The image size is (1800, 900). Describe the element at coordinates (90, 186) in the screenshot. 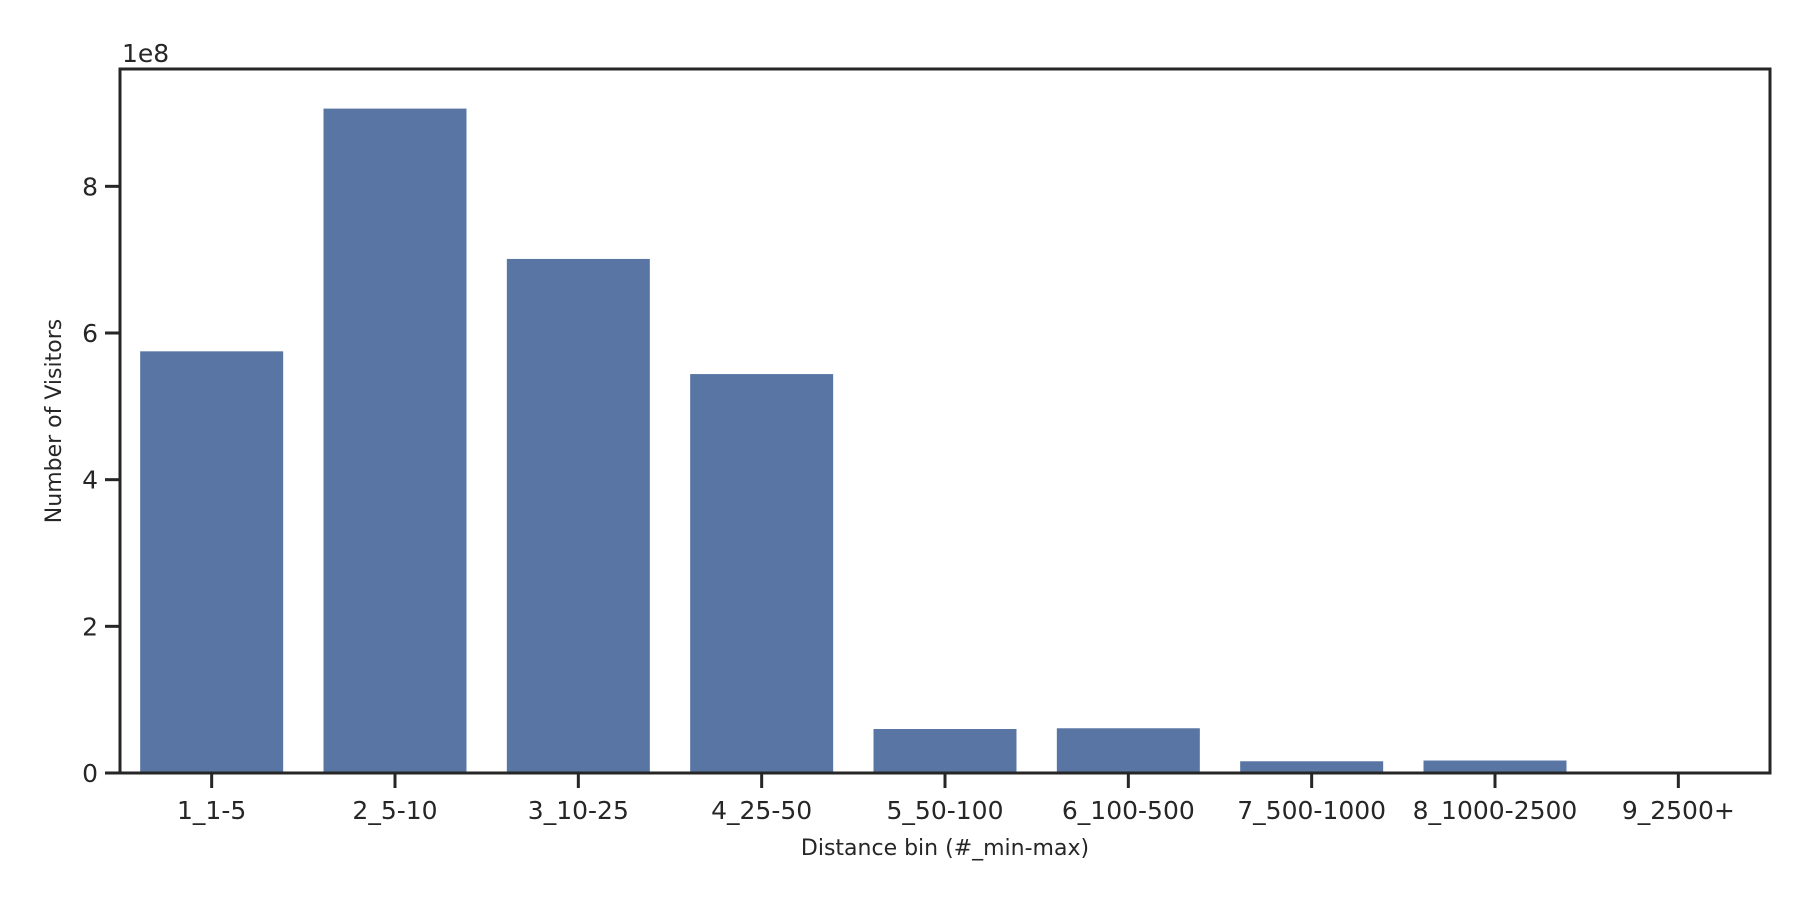

I see `y-tick-label: 8` at that location.